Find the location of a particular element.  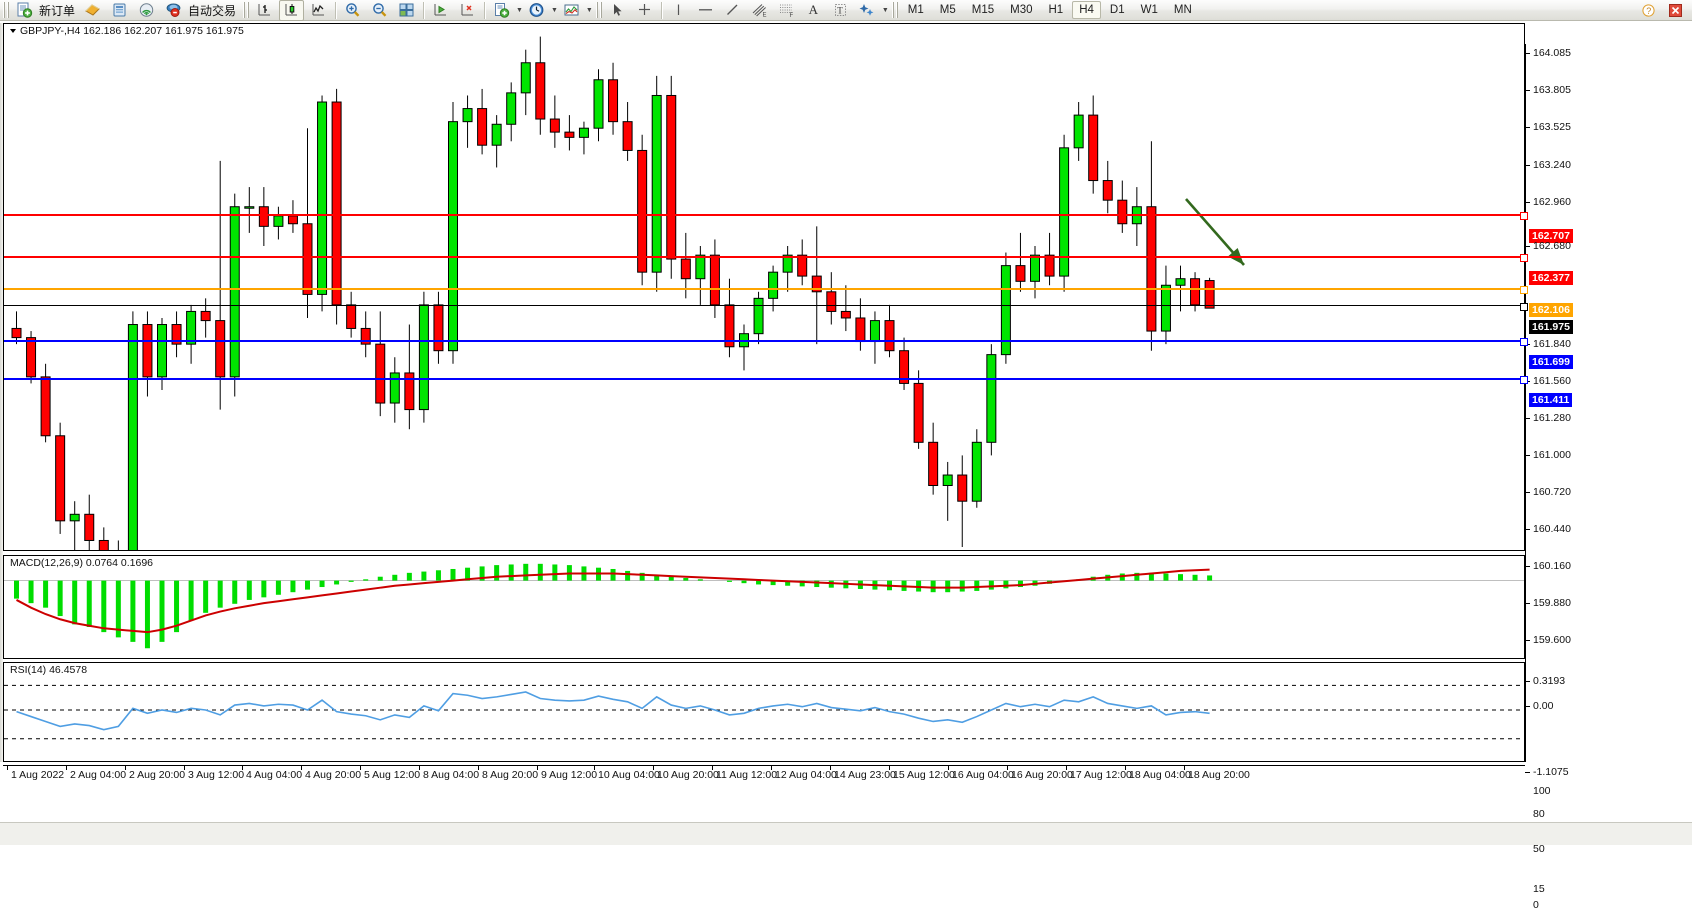

expert-advisor-icon is located at coordinates (92, 10).